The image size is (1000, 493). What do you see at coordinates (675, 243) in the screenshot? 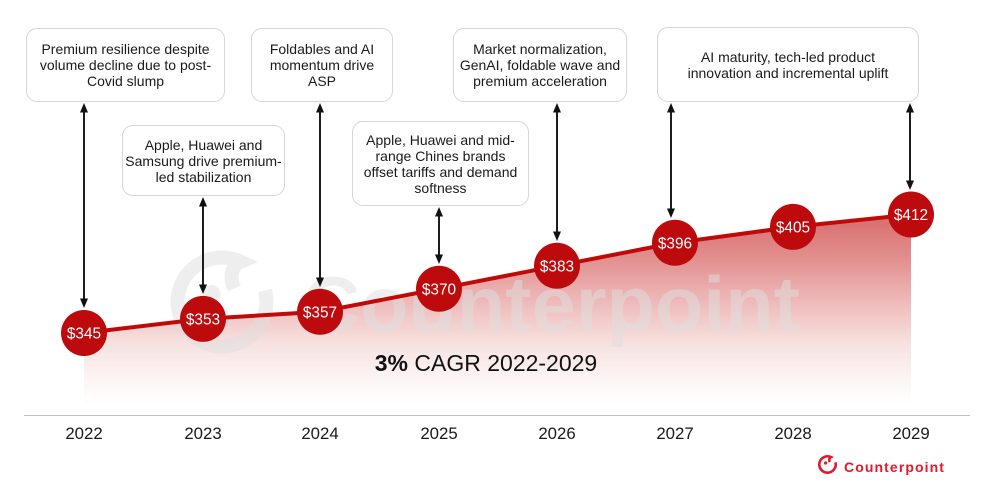
I see `svg-text: $396` at bounding box center [675, 243].